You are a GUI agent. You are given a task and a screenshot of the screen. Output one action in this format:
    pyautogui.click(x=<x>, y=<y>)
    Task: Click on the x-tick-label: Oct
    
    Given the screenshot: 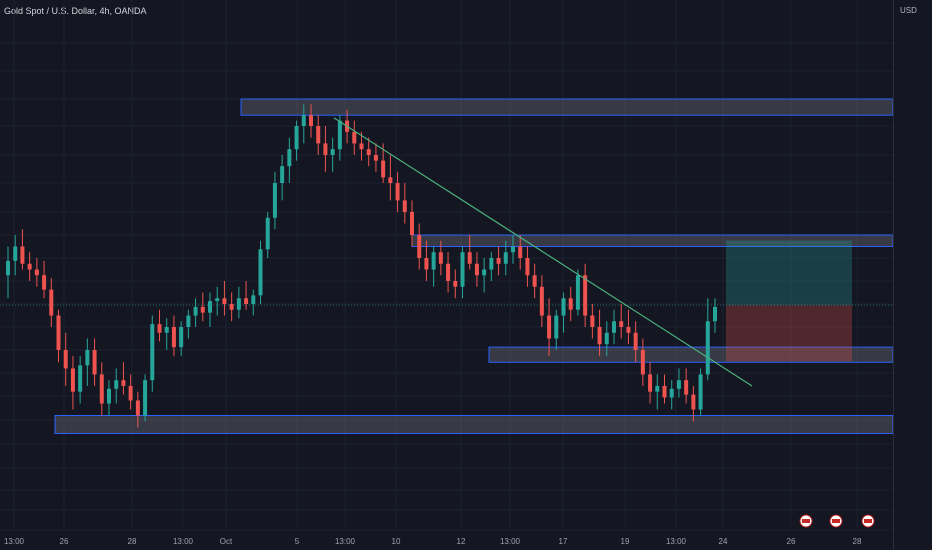 What is the action you would take?
    pyautogui.click(x=226, y=541)
    